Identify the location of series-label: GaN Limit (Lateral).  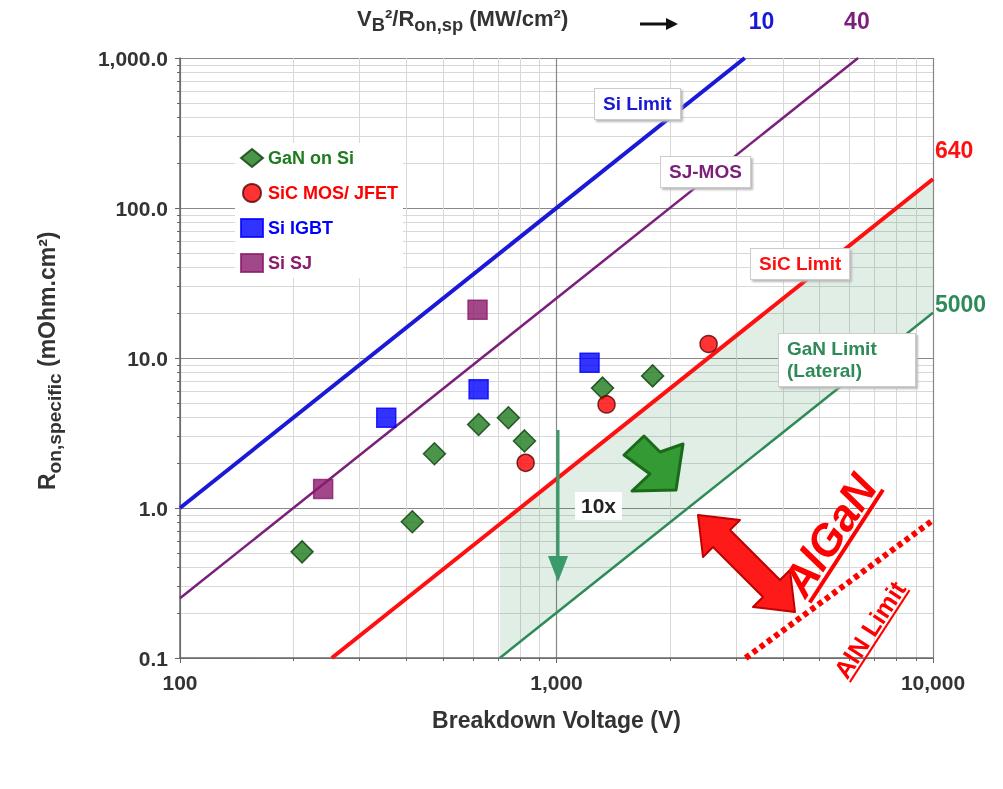
(847, 360).